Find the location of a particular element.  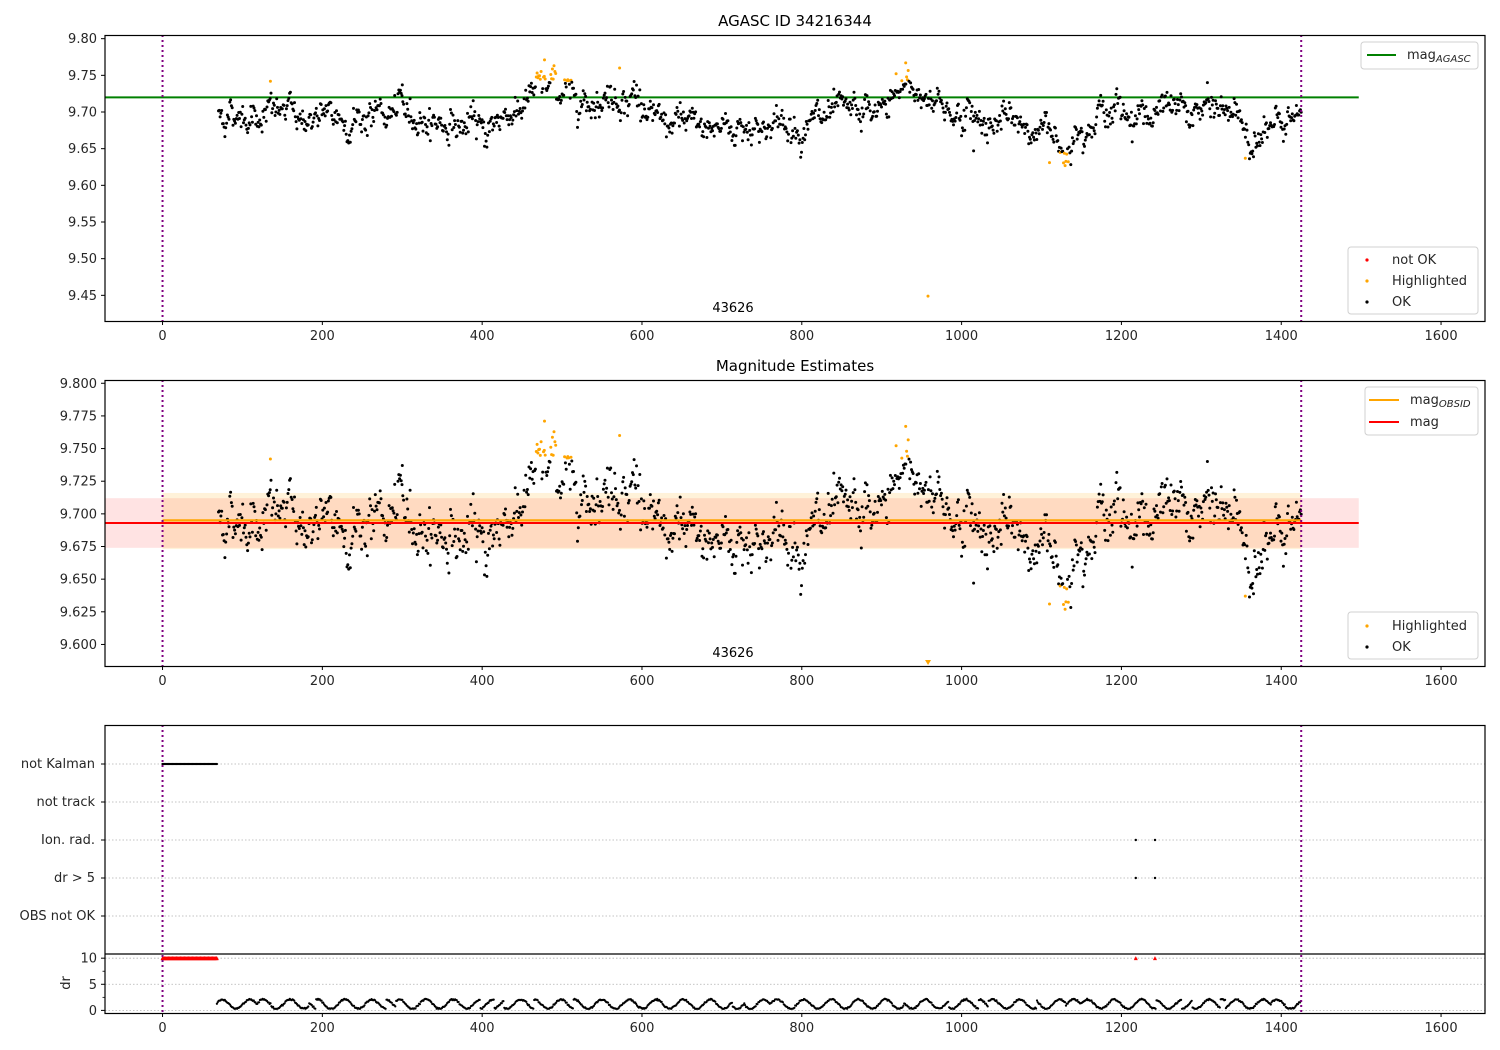

x-tick-label: 0 is located at coordinates (162, 1028).